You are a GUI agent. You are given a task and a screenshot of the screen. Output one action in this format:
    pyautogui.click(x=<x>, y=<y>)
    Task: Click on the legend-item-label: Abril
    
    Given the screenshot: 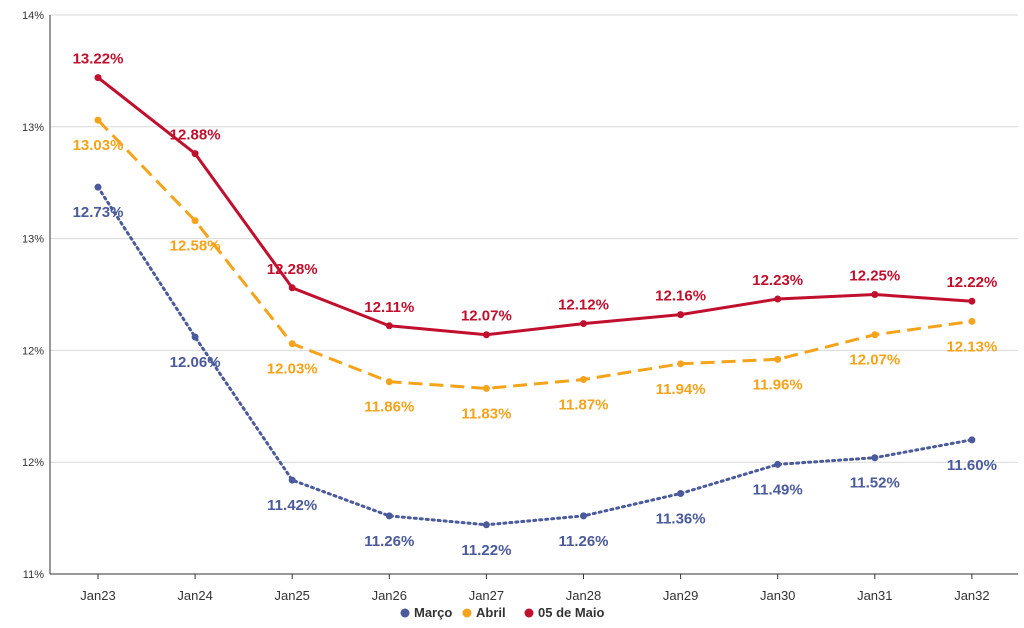 What is the action you would take?
    pyautogui.click(x=491, y=612)
    